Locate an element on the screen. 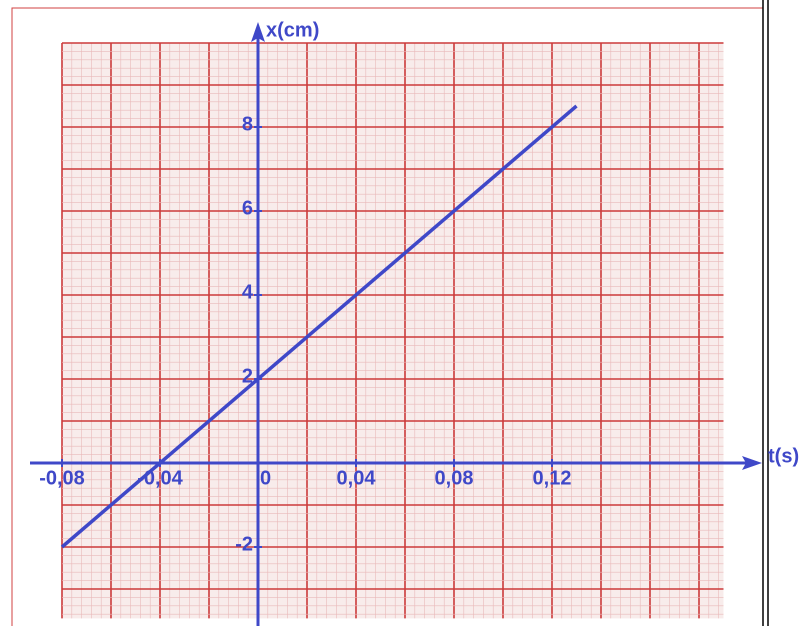 The height and width of the screenshot is (626, 808). y-tick-label: 4 is located at coordinates (248, 292).